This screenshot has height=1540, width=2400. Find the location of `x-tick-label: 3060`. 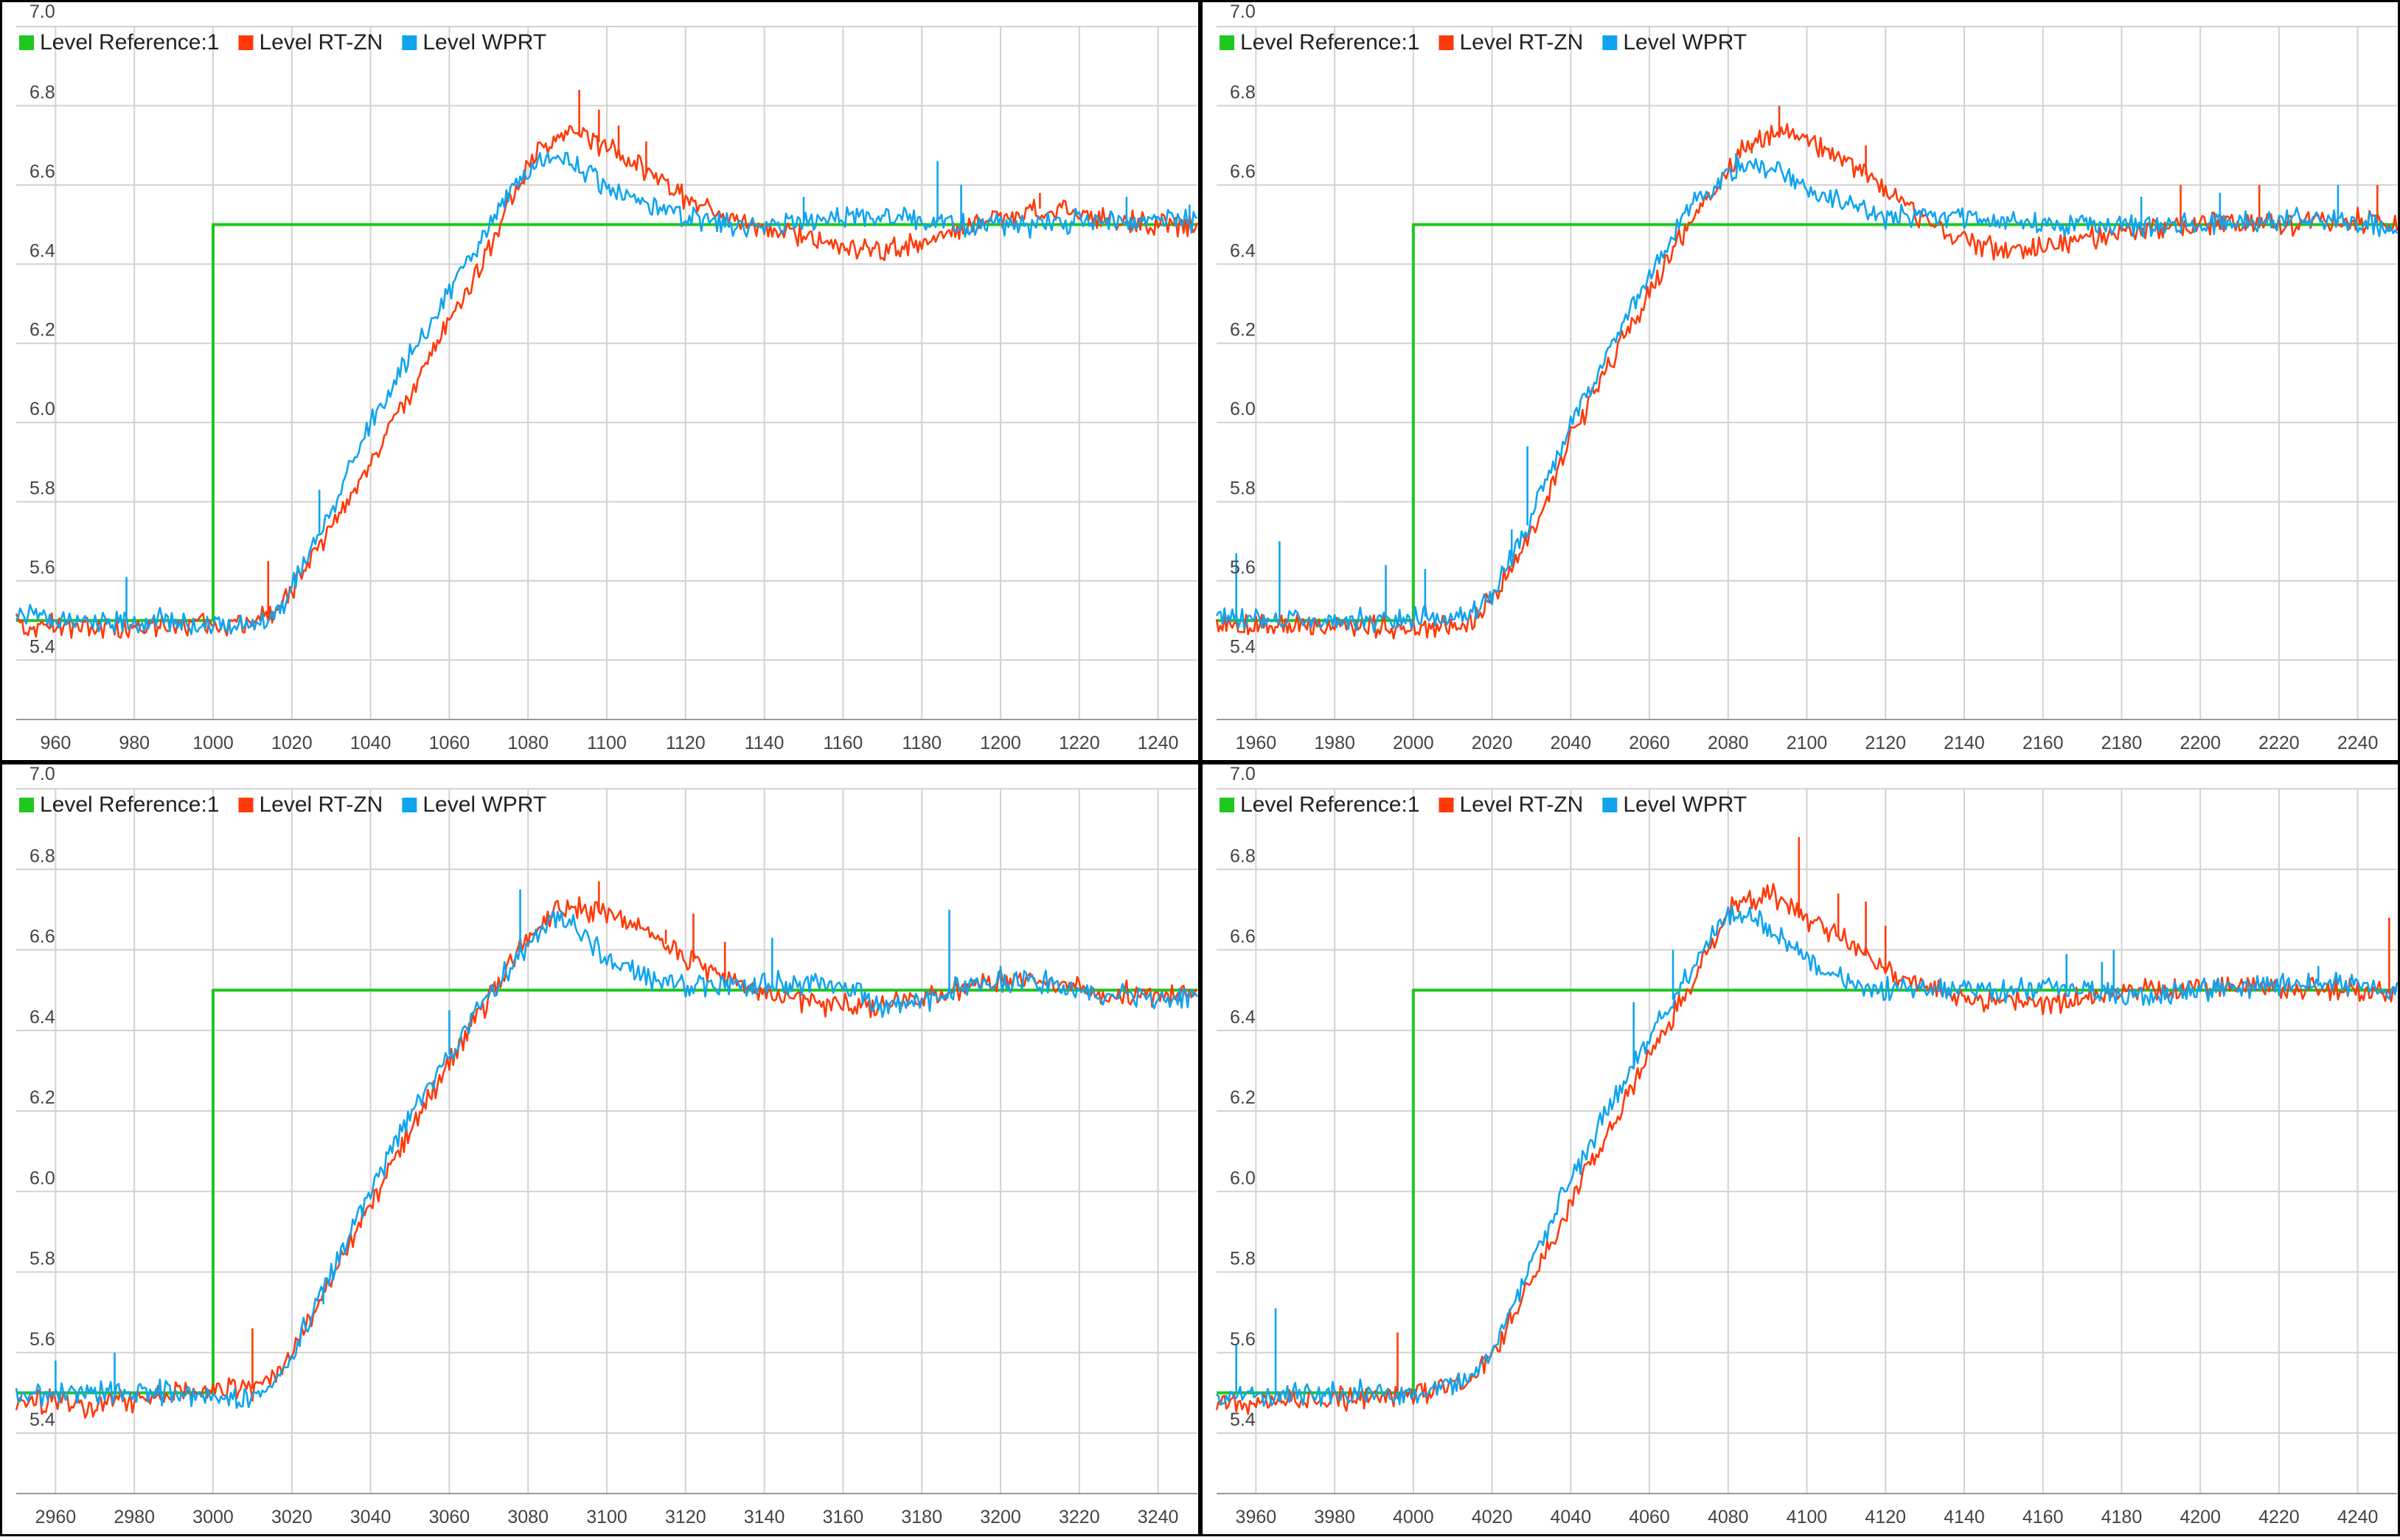

x-tick-label: 3060 is located at coordinates (449, 1517).